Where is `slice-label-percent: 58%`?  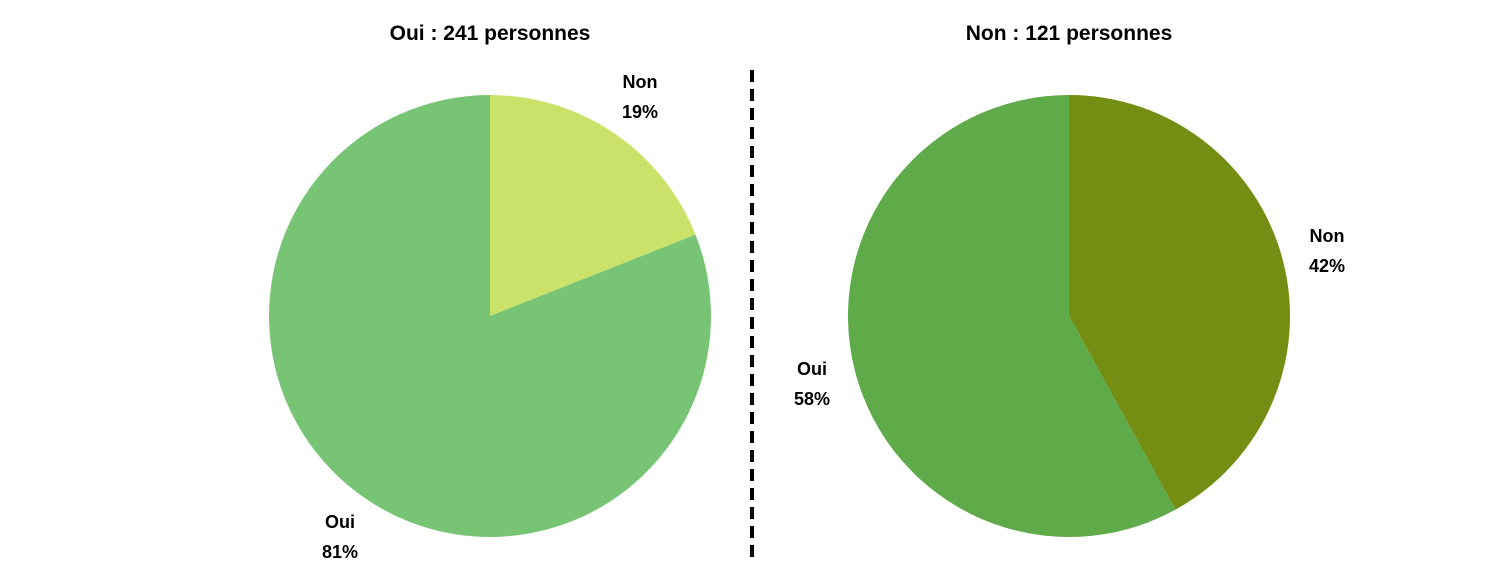
slice-label-percent: 58% is located at coordinates (812, 399).